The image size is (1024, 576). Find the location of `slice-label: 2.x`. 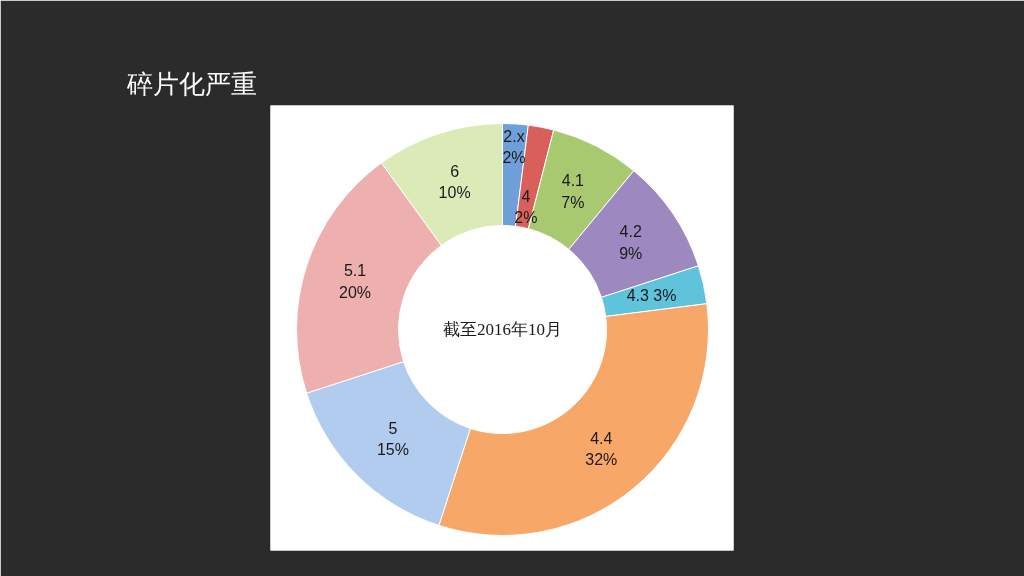

slice-label: 2.x is located at coordinates (514, 136).